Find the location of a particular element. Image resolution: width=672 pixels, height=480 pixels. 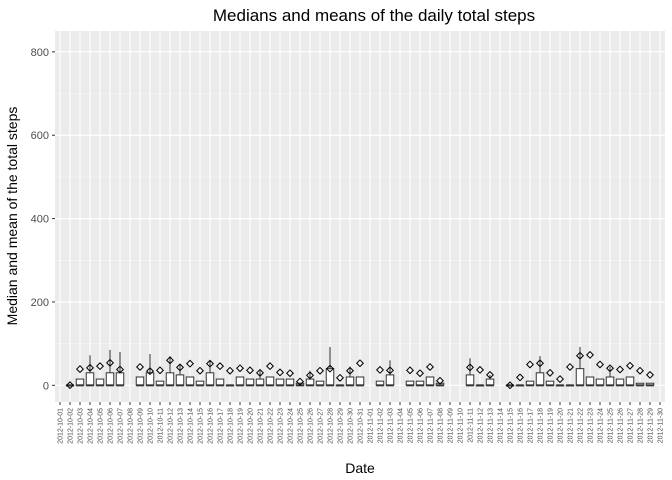

x-tick-label: 2012-10-12 is located at coordinates (171, 426).